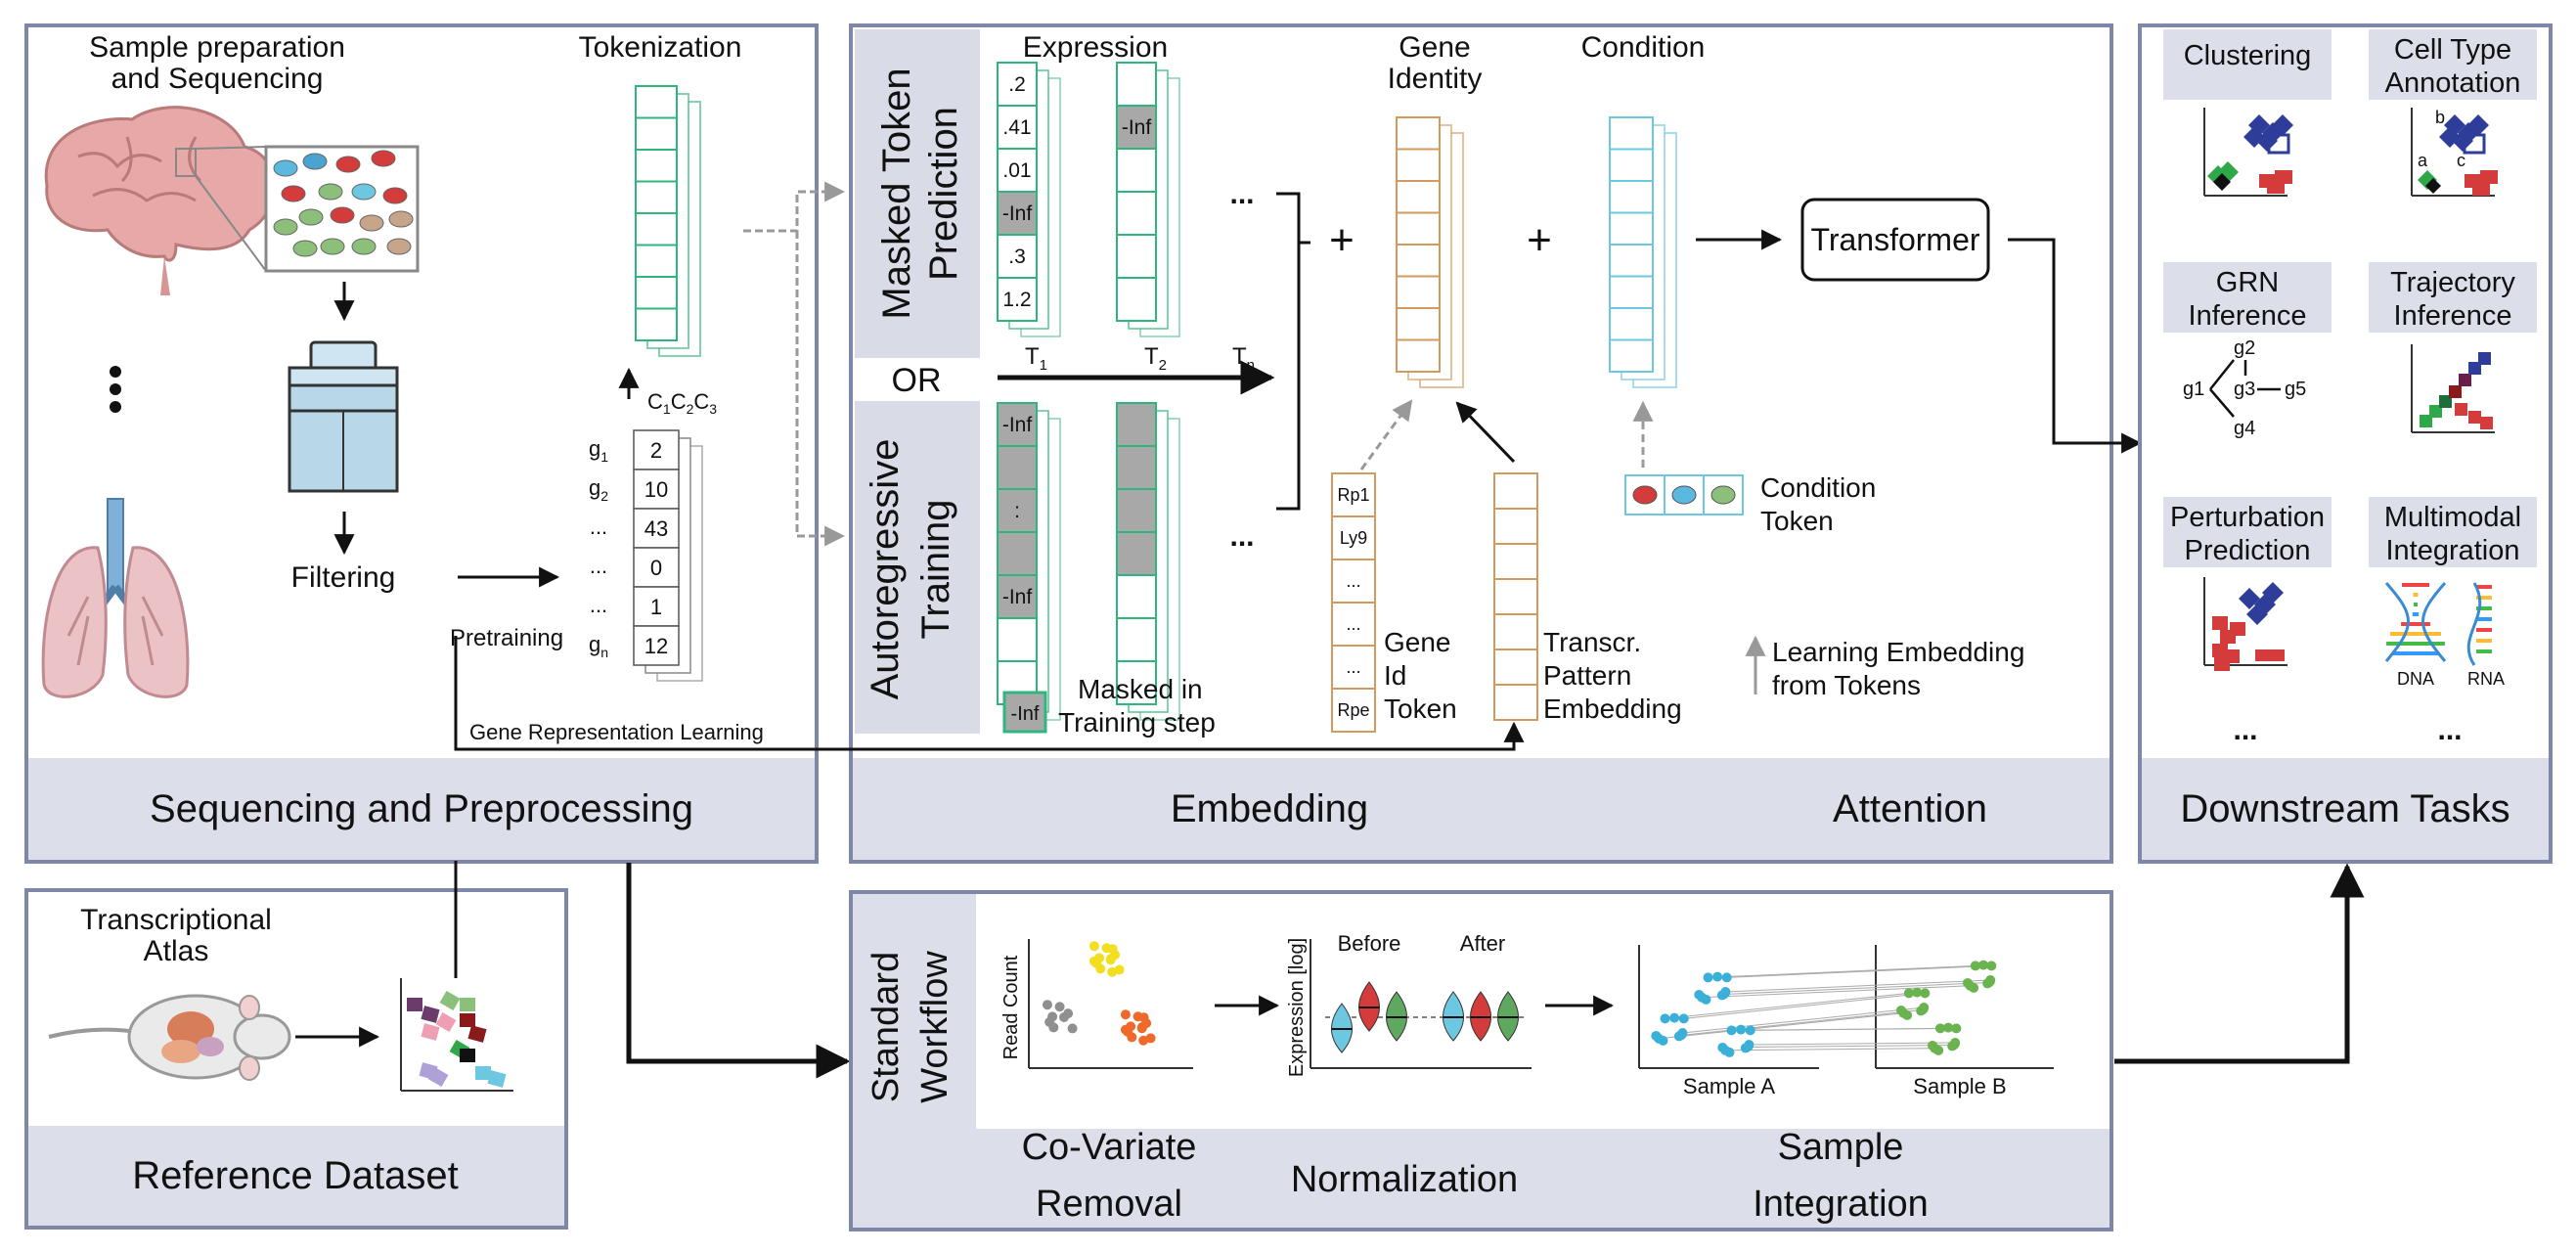 This screenshot has width=2576, height=1253. Describe the element at coordinates (1841, 1204) in the screenshot. I see `integration-label-2: Integration` at that location.